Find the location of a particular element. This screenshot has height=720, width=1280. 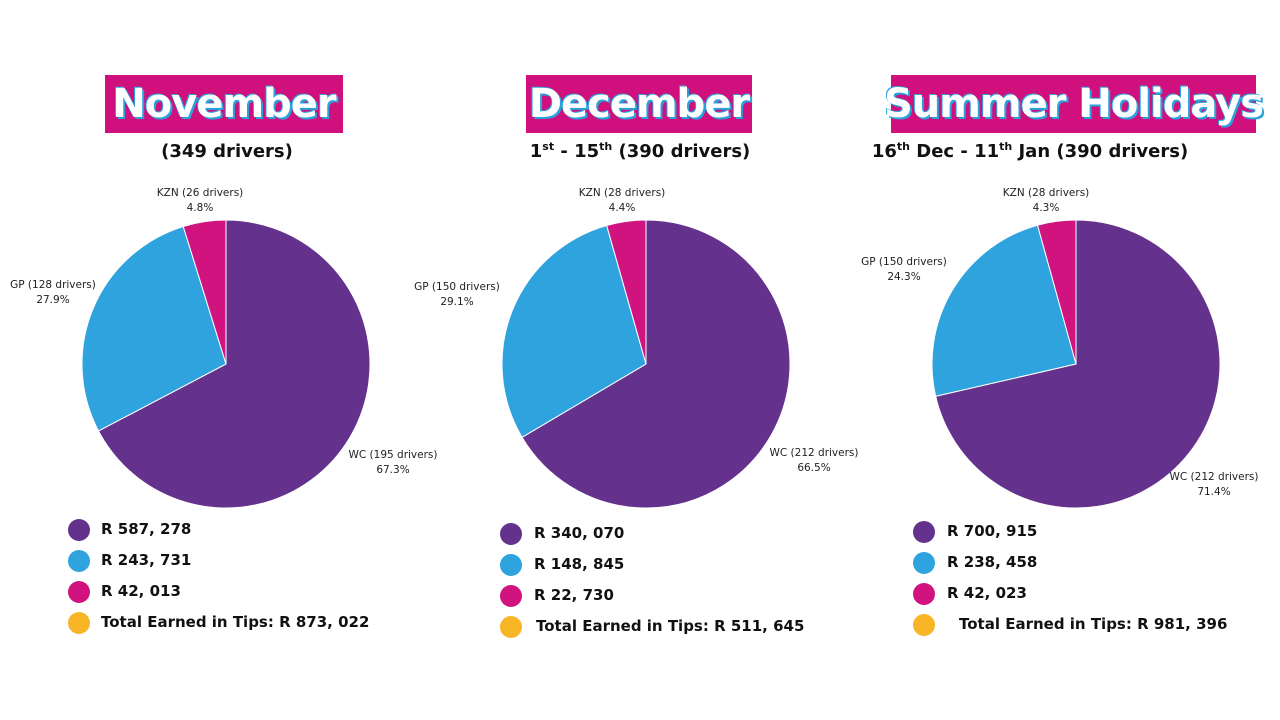

slice-label-kzn-pct: 4.3% is located at coordinates (1046, 208).